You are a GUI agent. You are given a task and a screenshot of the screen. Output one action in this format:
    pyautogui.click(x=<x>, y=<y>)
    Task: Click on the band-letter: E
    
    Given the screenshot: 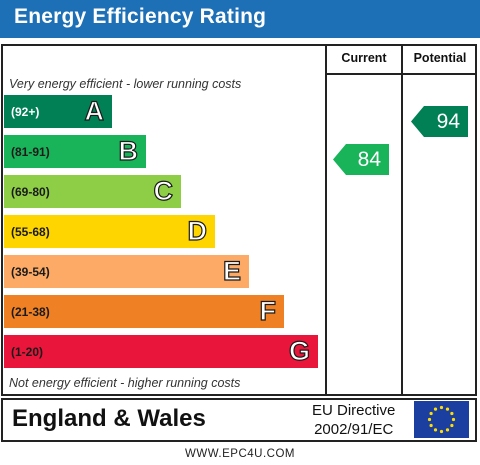 What is the action you would take?
    pyautogui.click(x=231, y=270)
    